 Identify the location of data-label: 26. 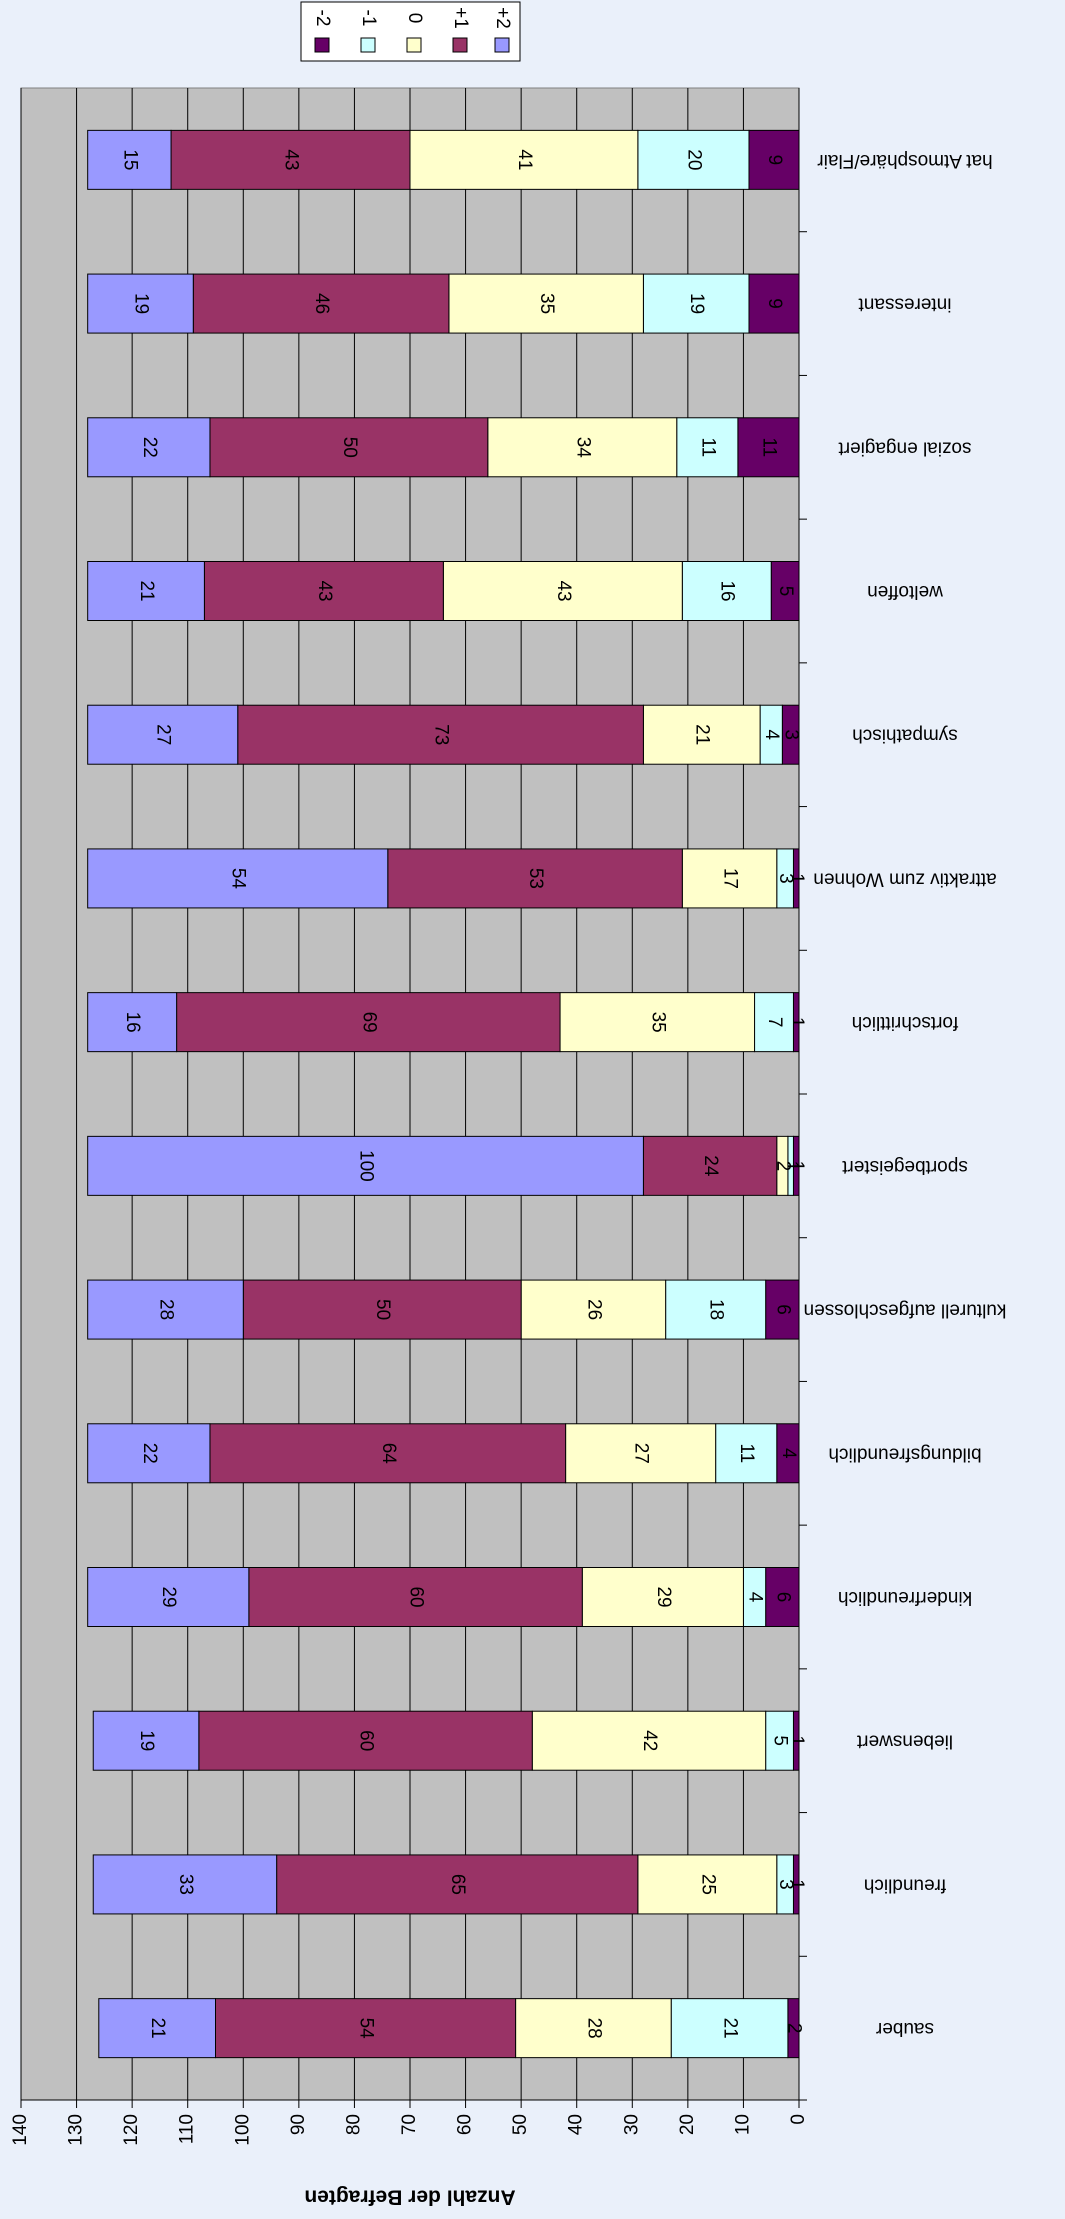
(593, 1309).